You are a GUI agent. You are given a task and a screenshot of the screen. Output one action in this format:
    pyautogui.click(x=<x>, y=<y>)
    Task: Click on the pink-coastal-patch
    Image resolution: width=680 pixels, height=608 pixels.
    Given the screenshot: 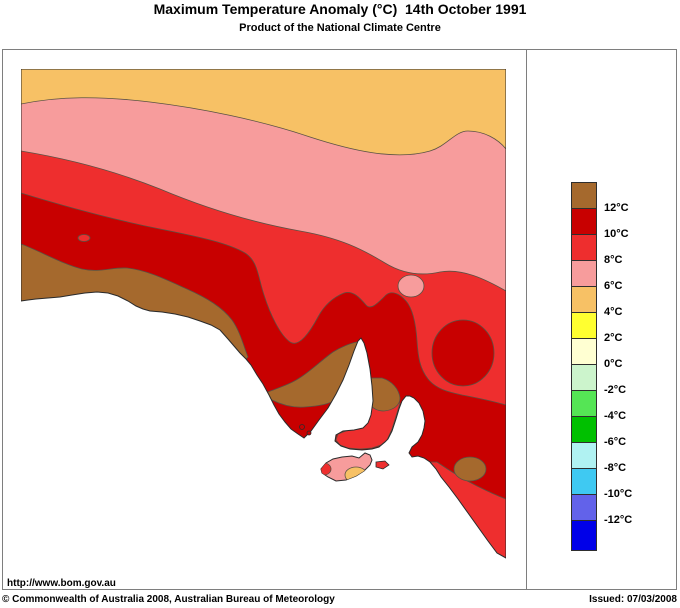 What is the action you would take?
    pyautogui.click(x=451, y=517)
    